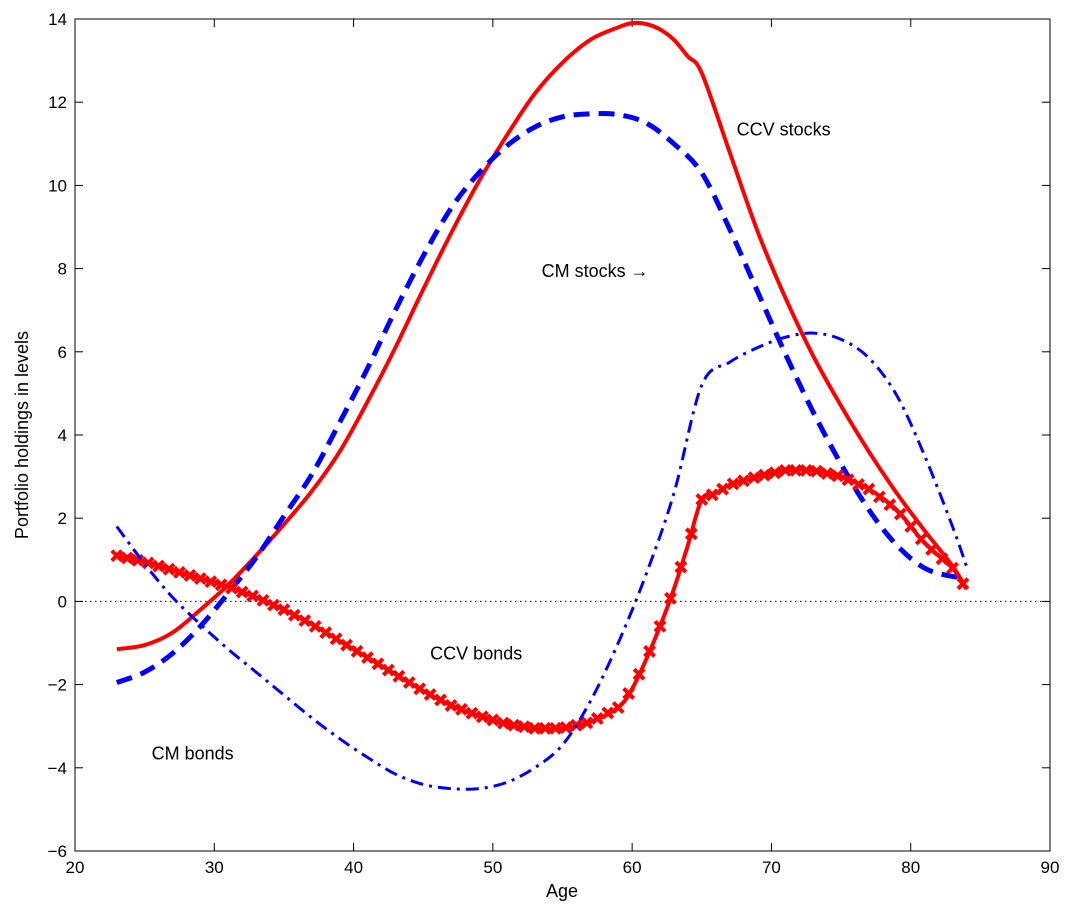 The height and width of the screenshot is (917, 1075). What do you see at coordinates (771, 867) in the screenshot?
I see `x-tick-label: 70` at bounding box center [771, 867].